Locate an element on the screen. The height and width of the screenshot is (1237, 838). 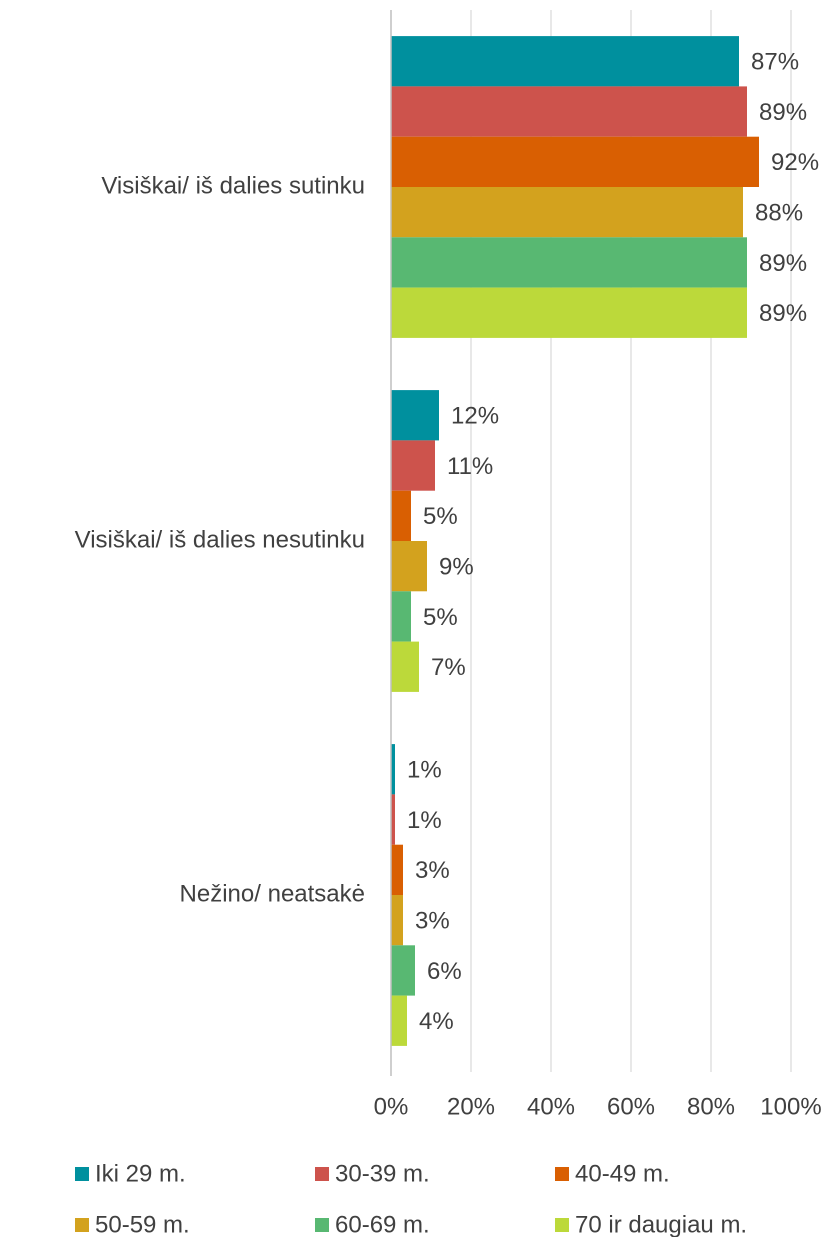
category-label: Nežino/ neatsakė is located at coordinates (272, 893).